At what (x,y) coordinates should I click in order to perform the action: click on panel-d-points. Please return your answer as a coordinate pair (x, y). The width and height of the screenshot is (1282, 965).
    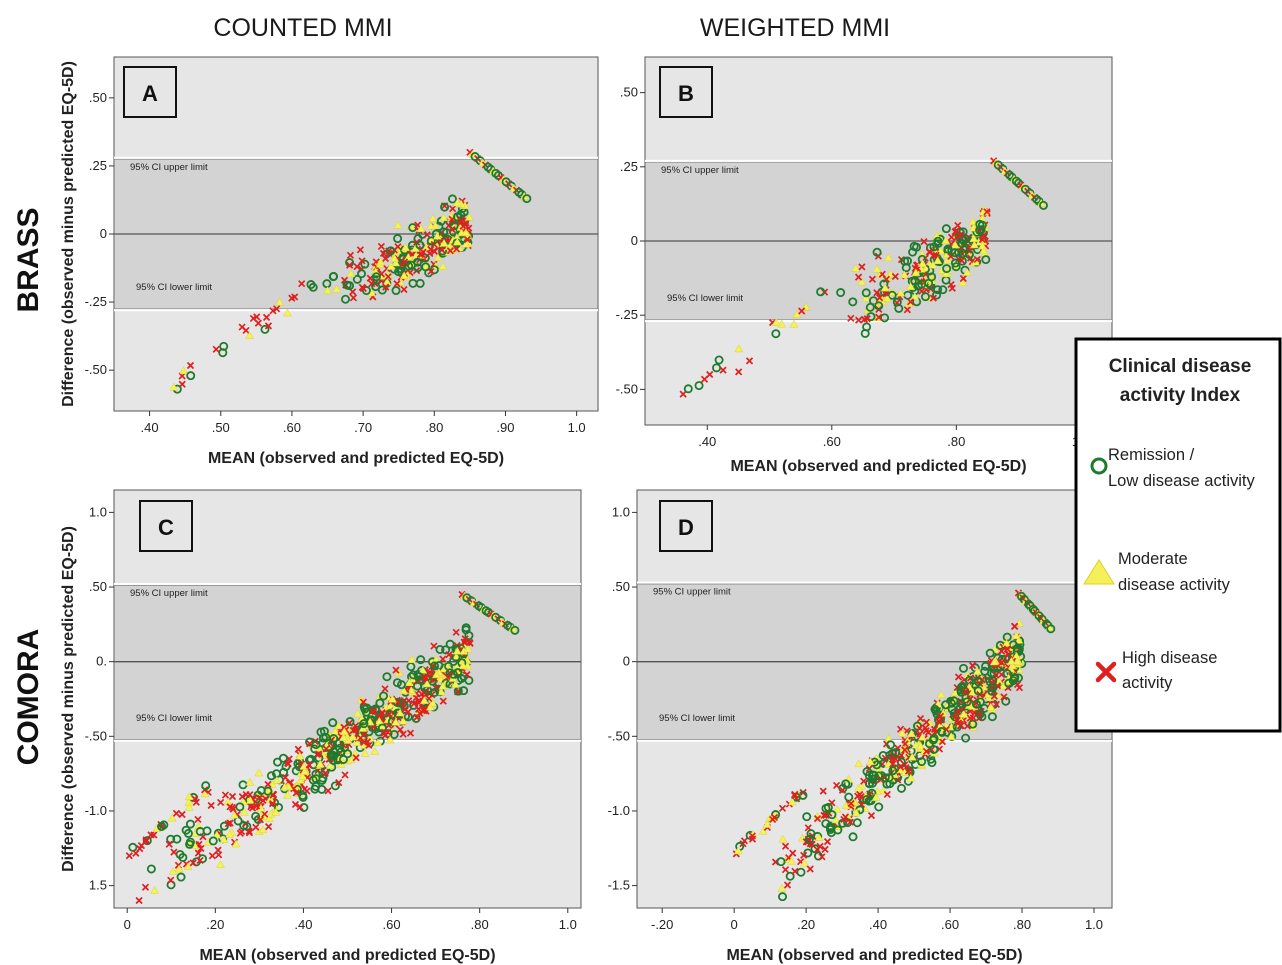
    Looking at the image, I should click on (894, 745).